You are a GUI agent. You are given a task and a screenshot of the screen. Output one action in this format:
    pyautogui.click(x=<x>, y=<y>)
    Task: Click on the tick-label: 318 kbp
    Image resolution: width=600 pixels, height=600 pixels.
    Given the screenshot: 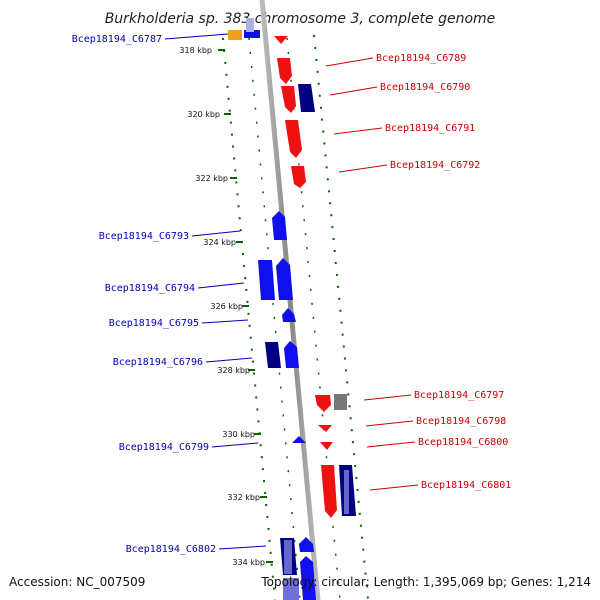 What is the action you would take?
    pyautogui.click(x=195, y=50)
    